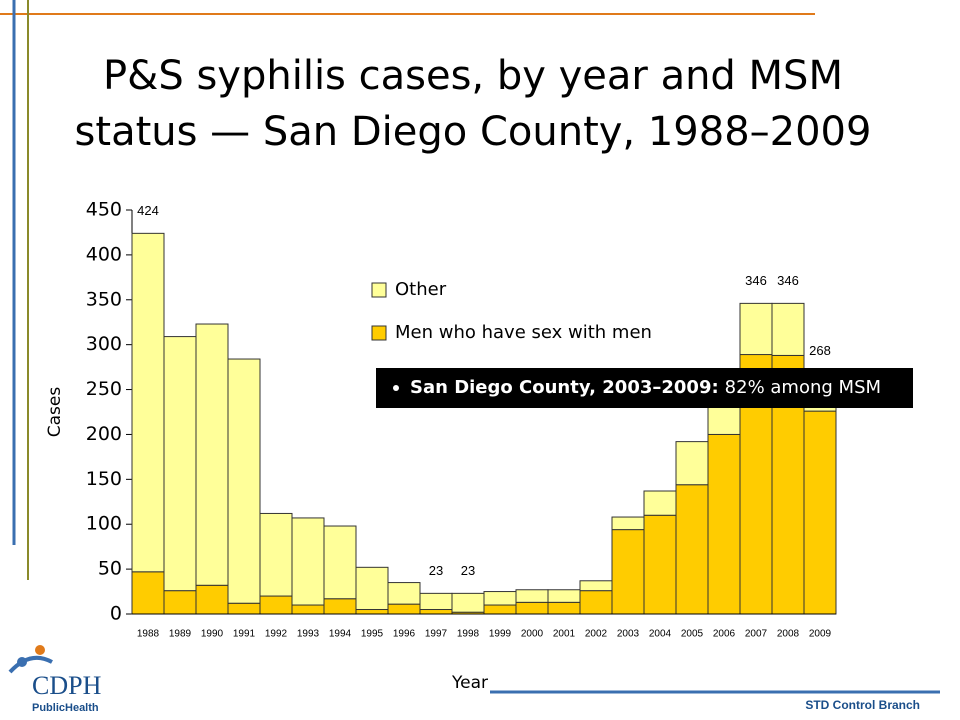  What do you see at coordinates (104, 254) in the screenshot?
I see `y-tick-label: 400` at bounding box center [104, 254].